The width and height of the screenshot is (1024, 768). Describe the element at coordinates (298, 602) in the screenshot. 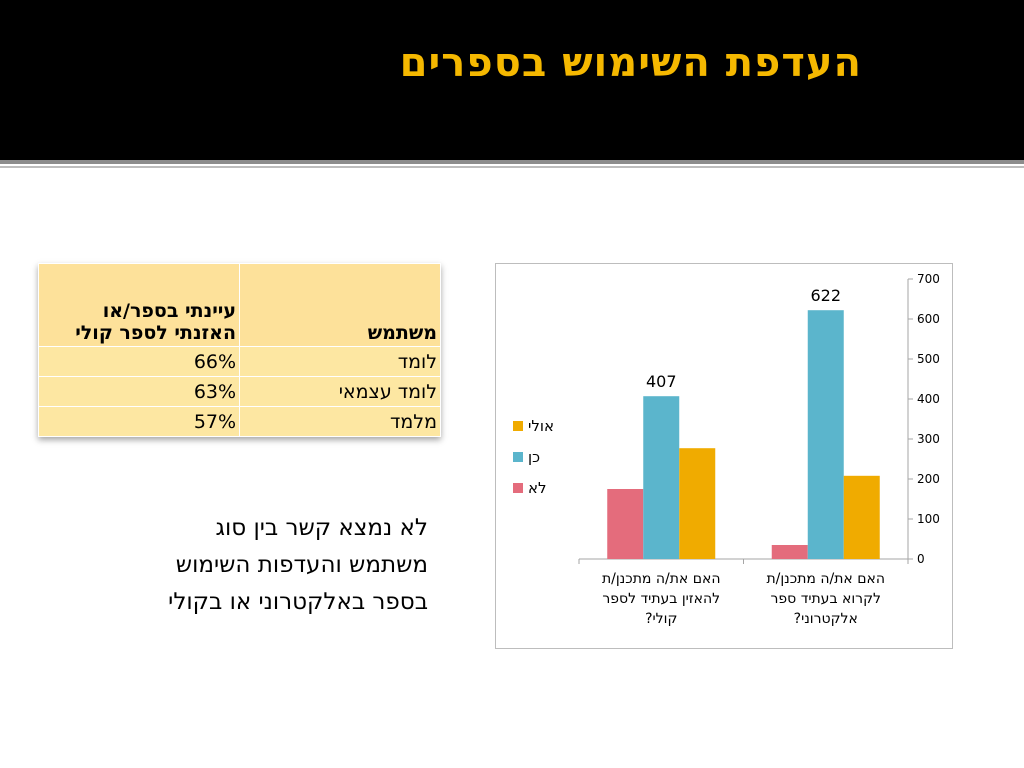

I see `conclusion-line: בספר באלקטרוני או בקולי` at that location.